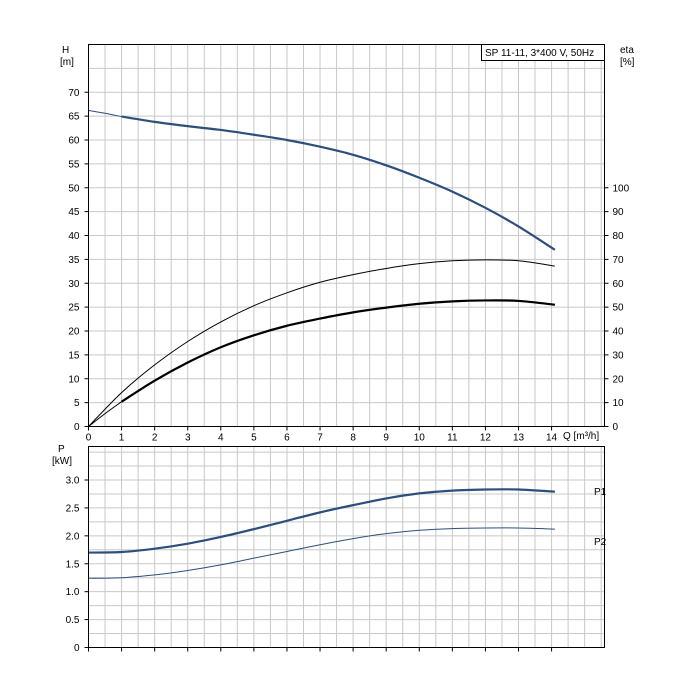 The image size is (700, 700). I want to click on eta-tick-label: 90, so click(619, 212).